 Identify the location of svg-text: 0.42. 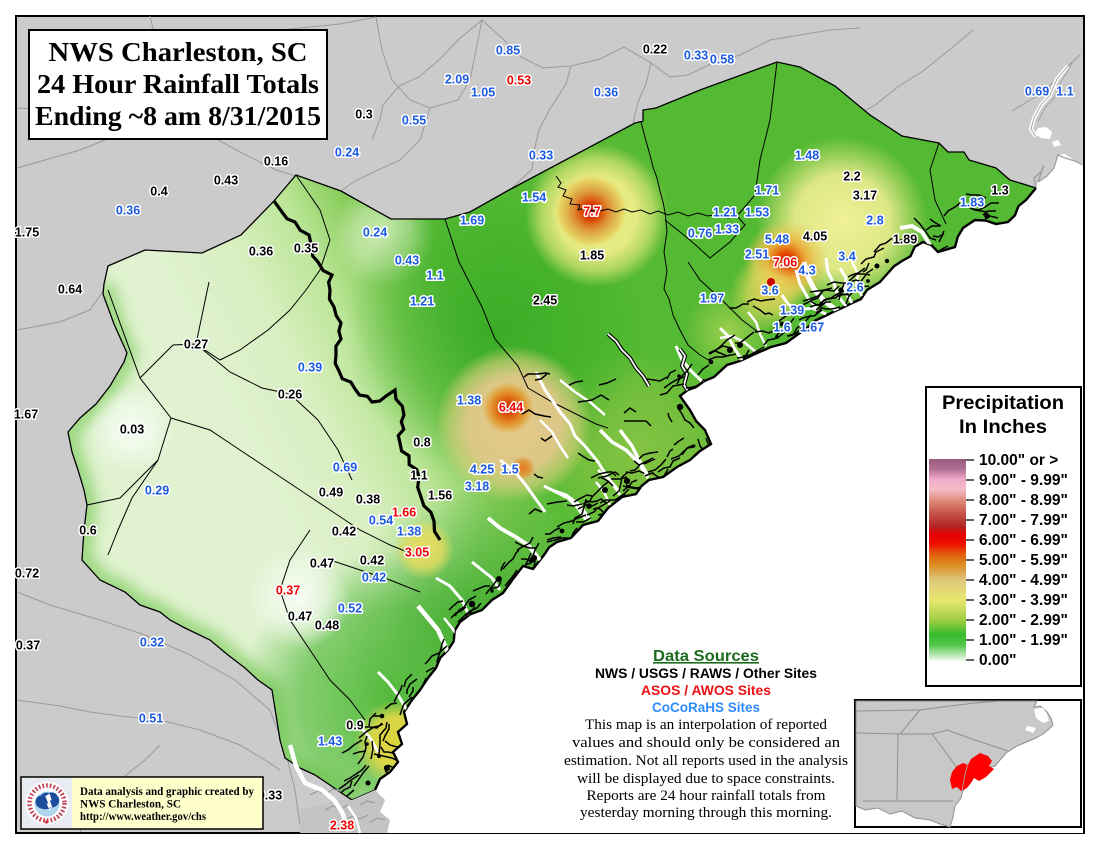
(344, 532).